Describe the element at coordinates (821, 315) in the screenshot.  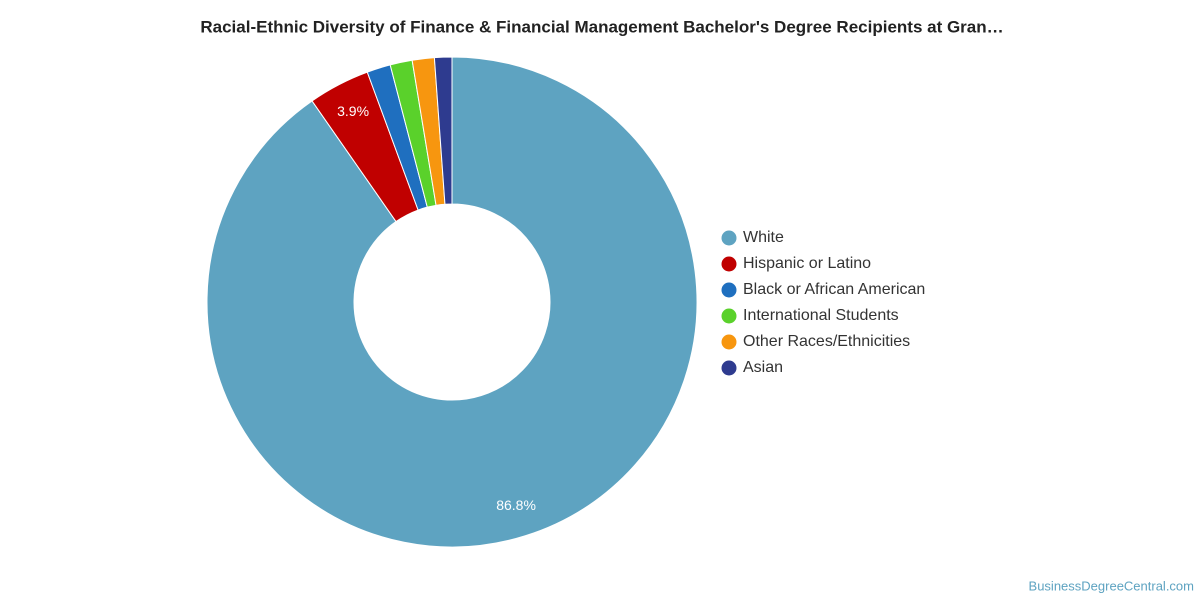
I see `legend-label: International Students` at that location.